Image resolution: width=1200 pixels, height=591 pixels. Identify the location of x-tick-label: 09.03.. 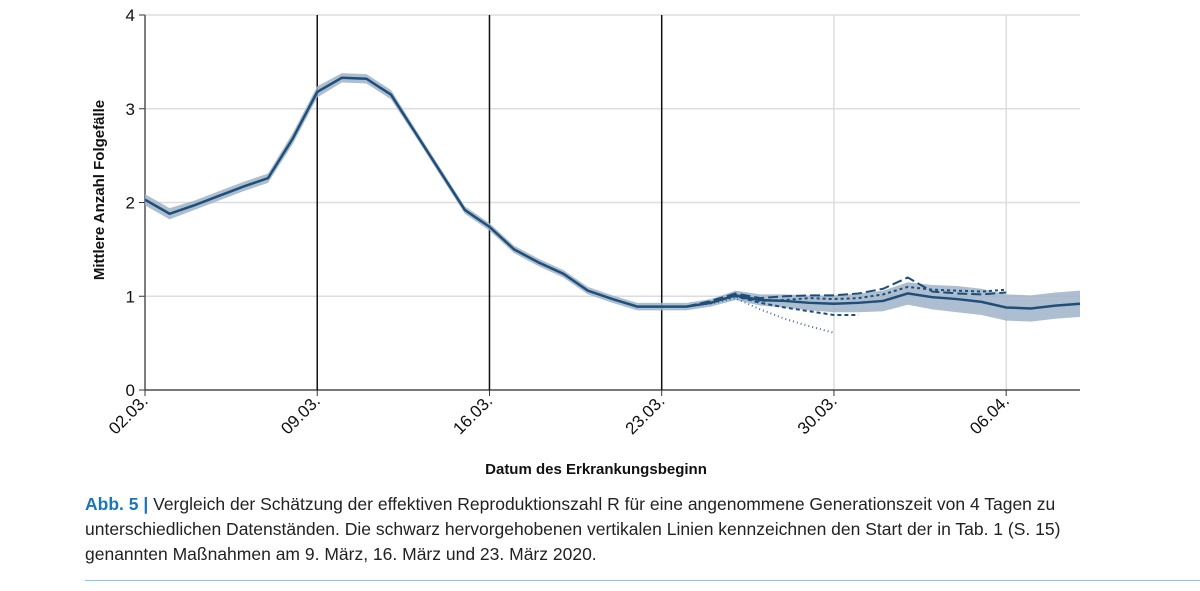
(300, 414).